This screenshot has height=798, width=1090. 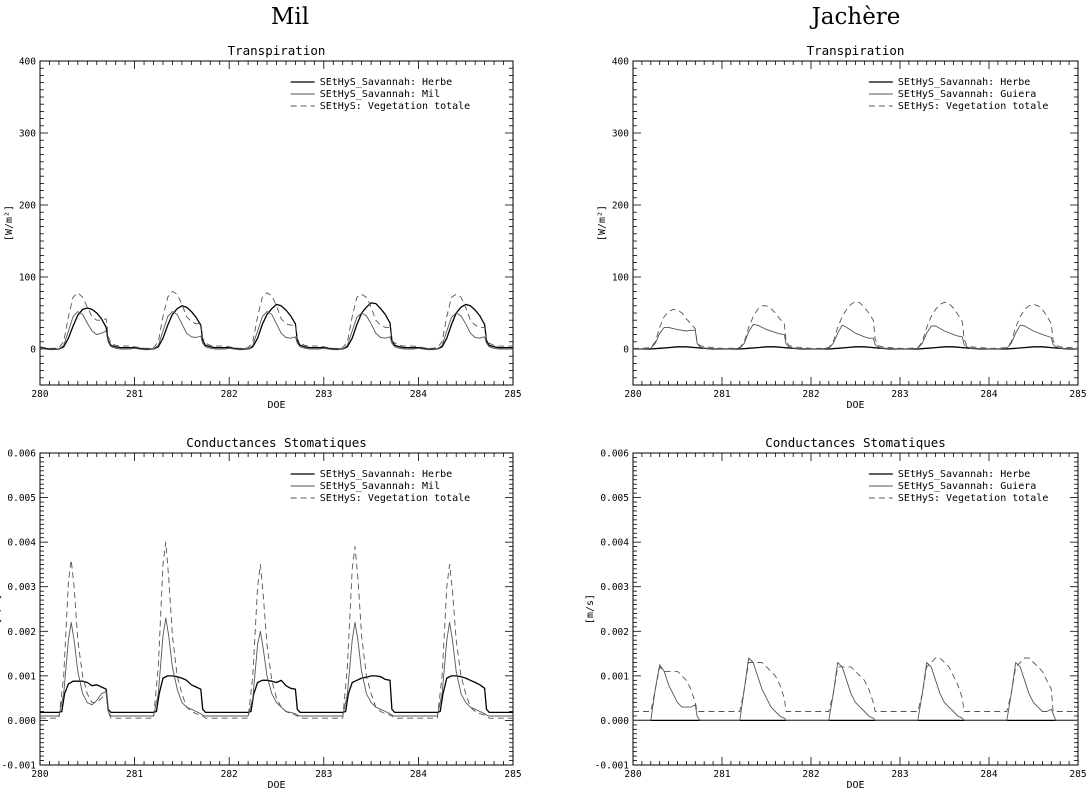 What do you see at coordinates (856, 17) in the screenshot?
I see `column-title-jachere: Jachère` at bounding box center [856, 17].